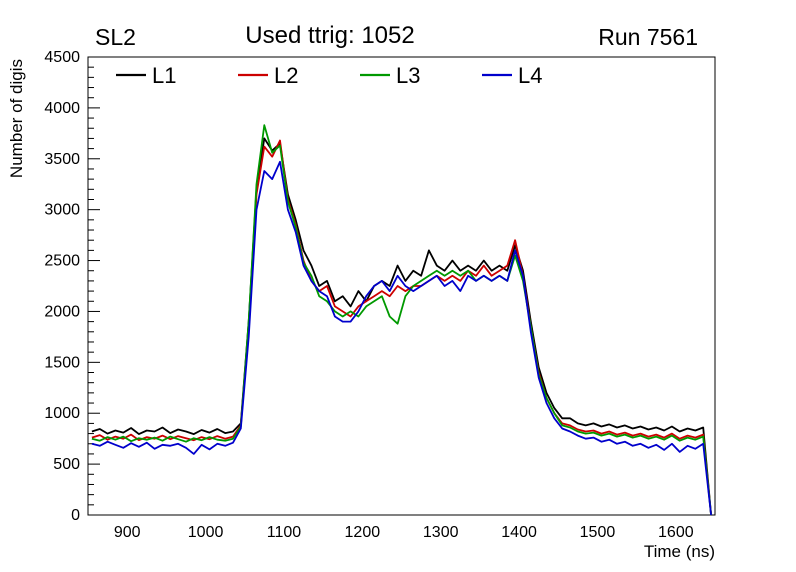 The image size is (796, 572). What do you see at coordinates (62, 210) in the screenshot?
I see `y-tick-label: 3000` at bounding box center [62, 210].